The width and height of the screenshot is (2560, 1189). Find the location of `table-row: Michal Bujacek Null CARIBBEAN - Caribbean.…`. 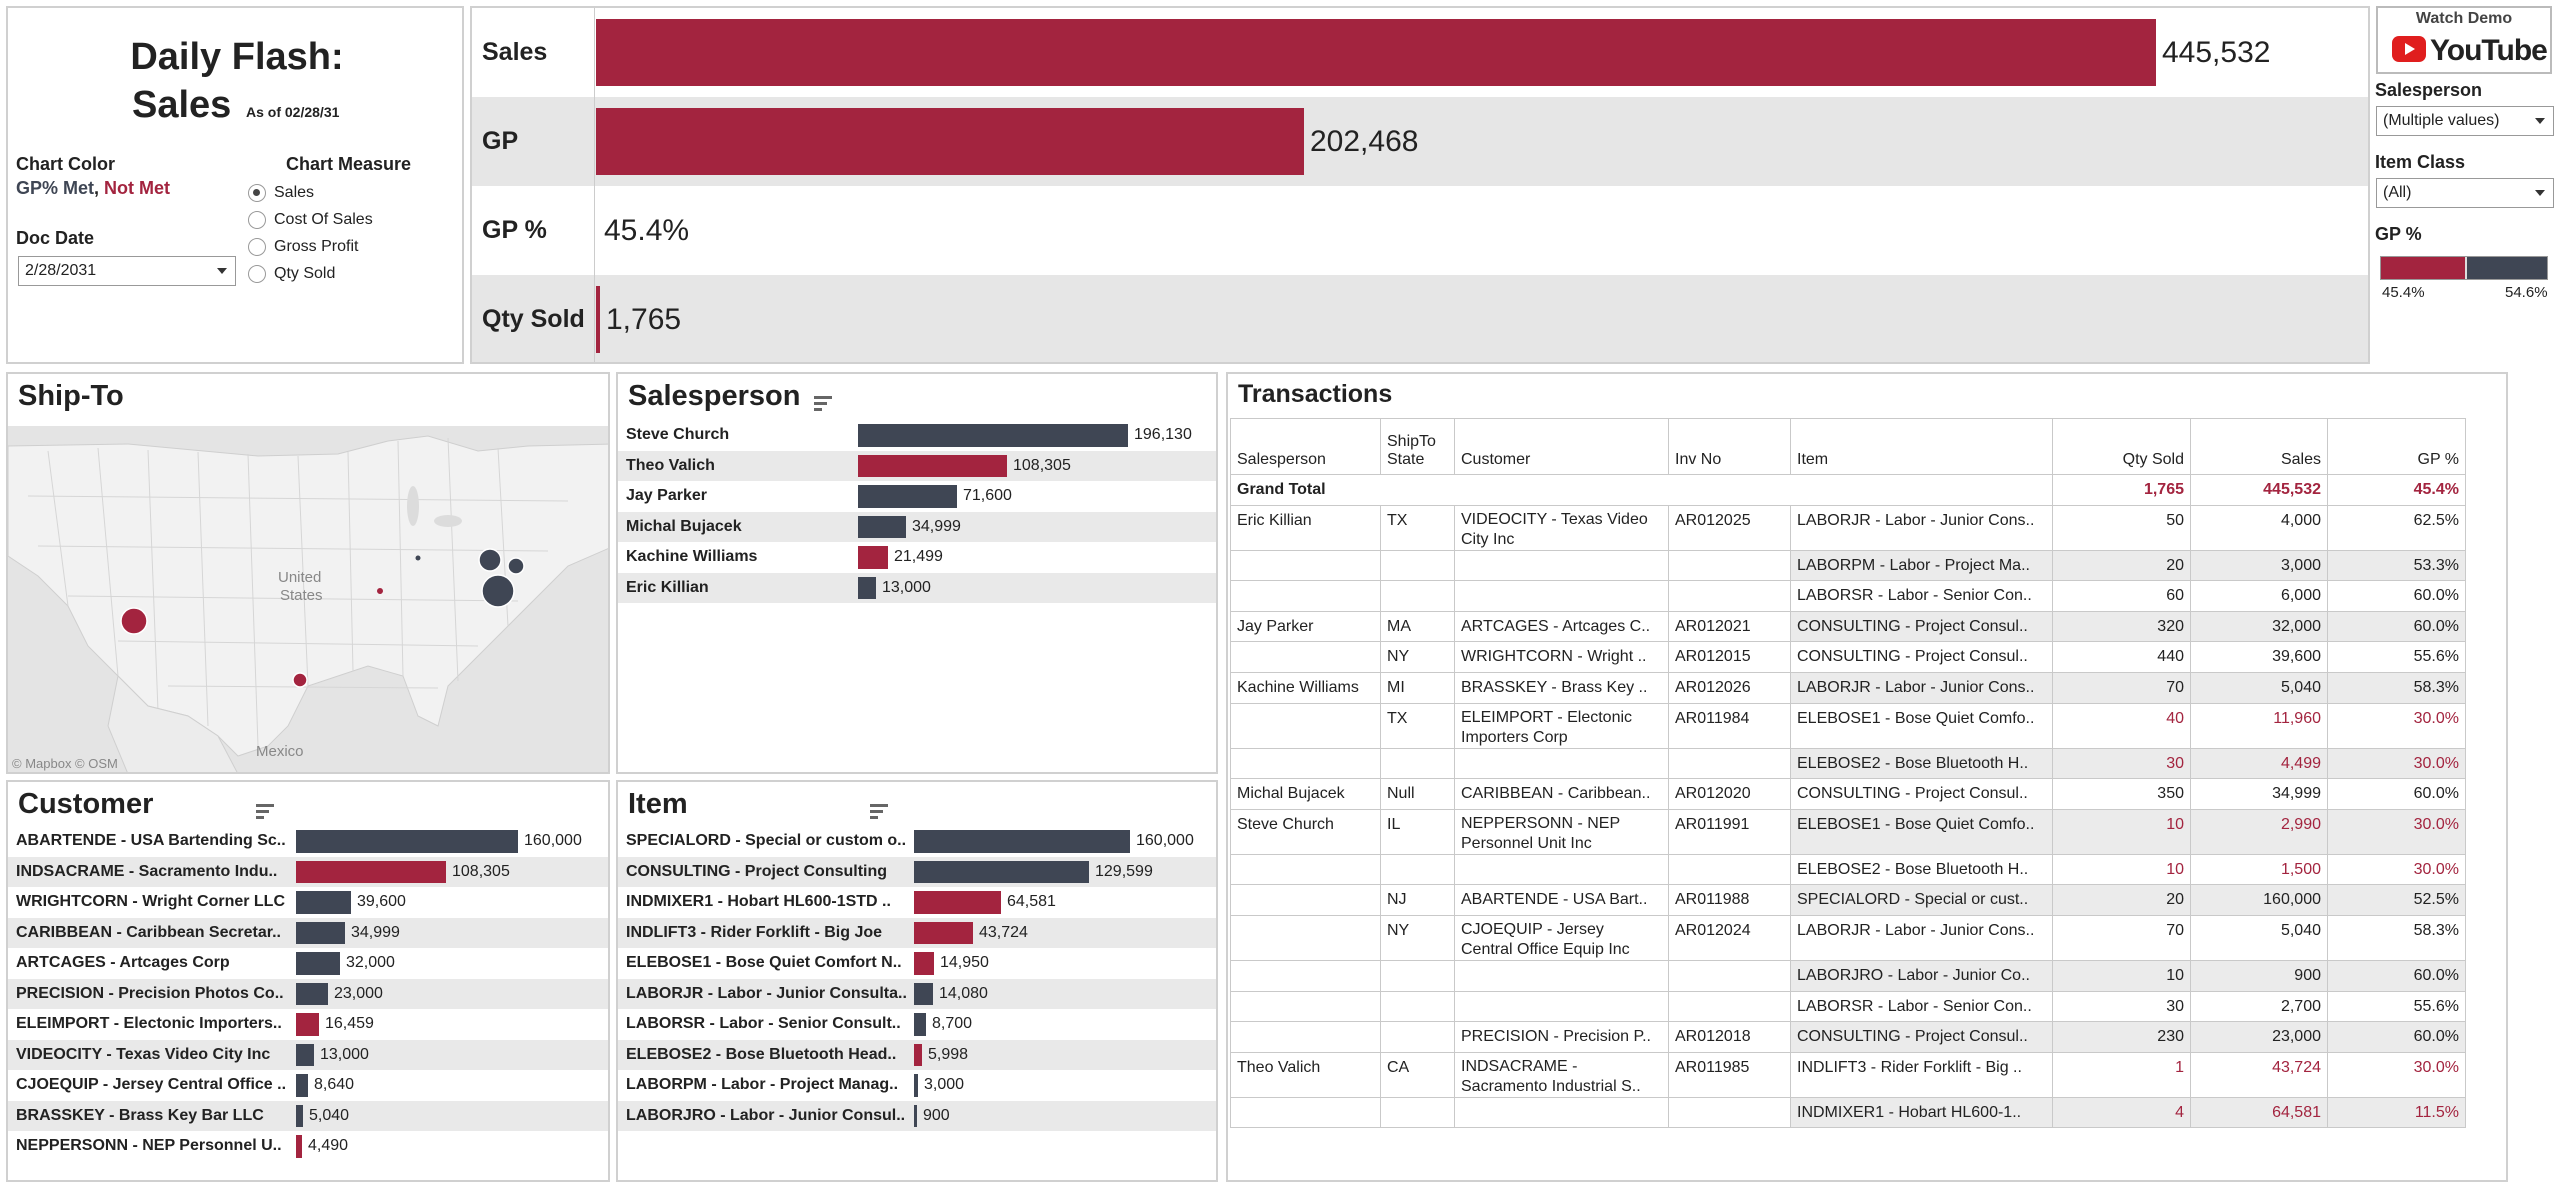

table-row: Michal Bujacek Null CARIBBEAN - Caribbean.… is located at coordinates (1848, 794).